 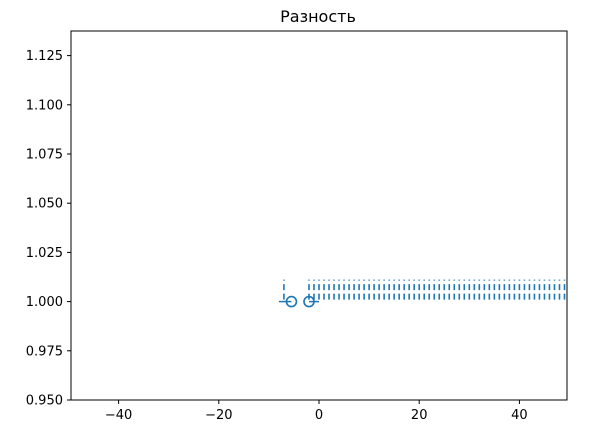 I want to click on y-tick-label: 1.050, so click(x=44, y=204).